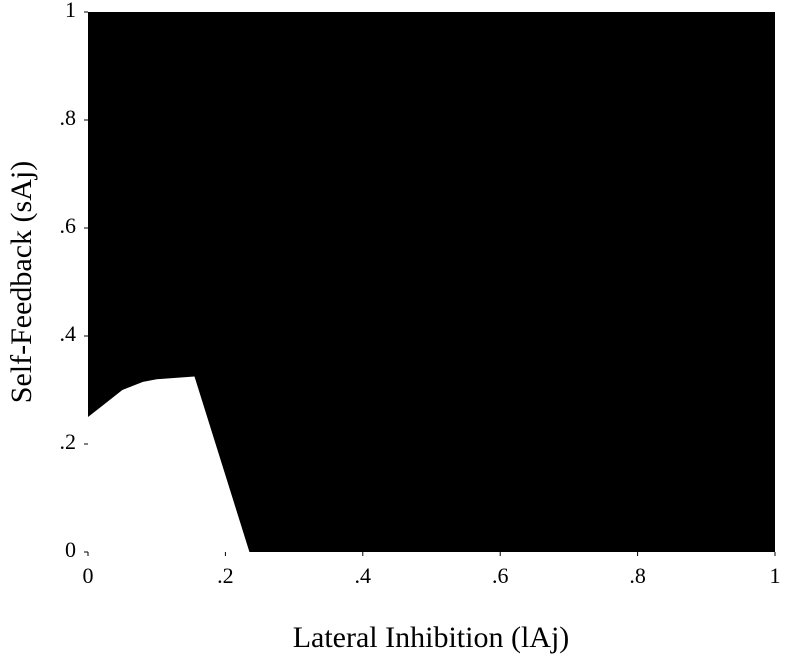 This screenshot has width=785, height=670. What do you see at coordinates (68, 333) in the screenshot?
I see `y-tick-label: .4` at bounding box center [68, 333].